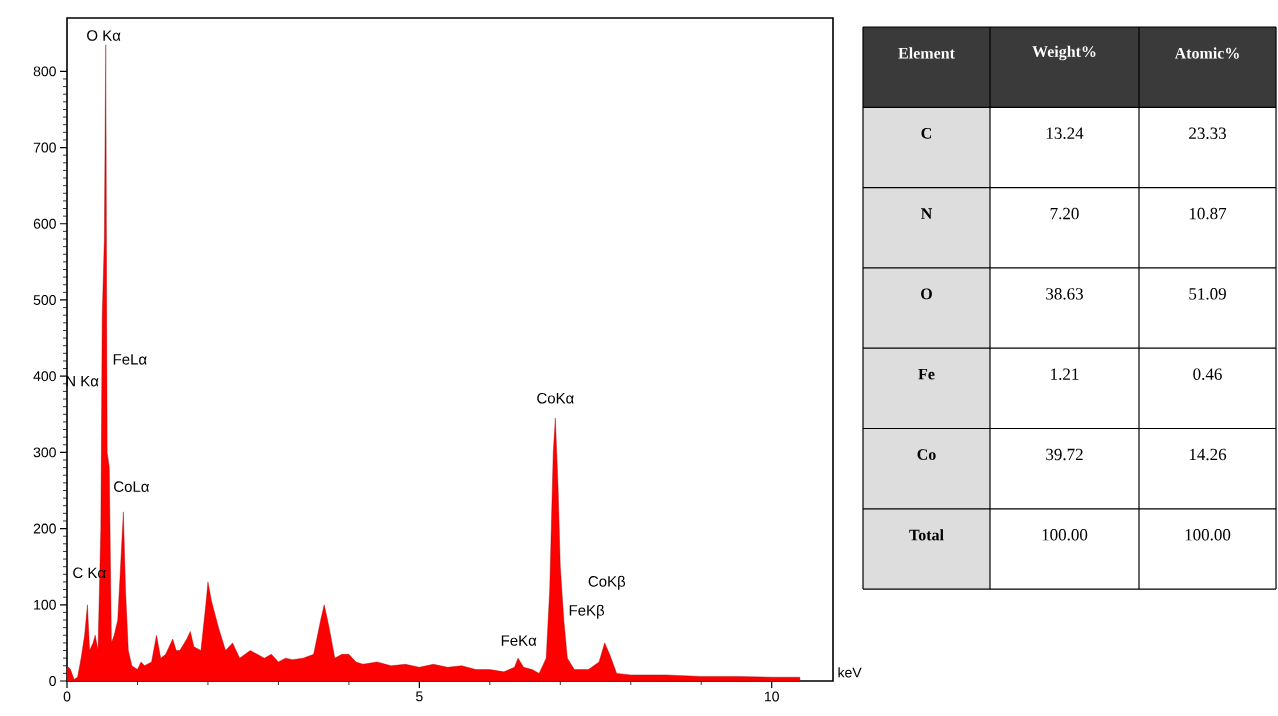  What do you see at coordinates (1208, 213) in the screenshot?
I see `data-label: 10.87` at bounding box center [1208, 213].